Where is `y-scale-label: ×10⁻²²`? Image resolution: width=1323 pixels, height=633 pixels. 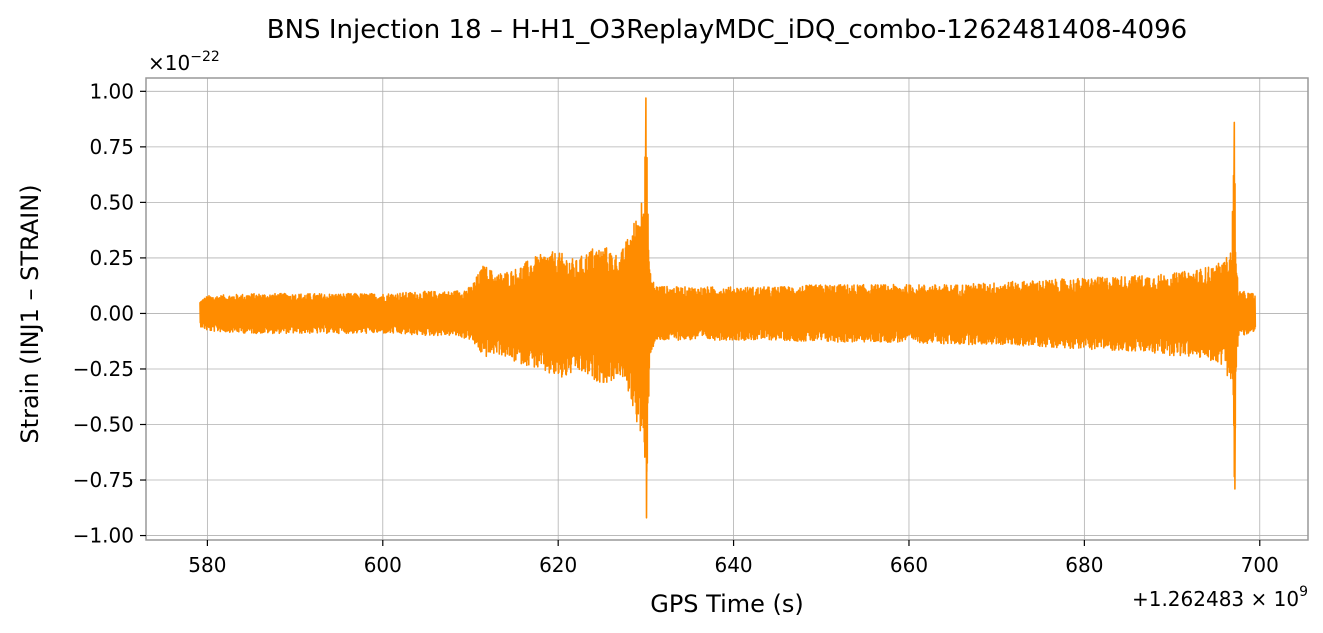
y-scale-label: ×10⁻²² is located at coordinates (184, 62).